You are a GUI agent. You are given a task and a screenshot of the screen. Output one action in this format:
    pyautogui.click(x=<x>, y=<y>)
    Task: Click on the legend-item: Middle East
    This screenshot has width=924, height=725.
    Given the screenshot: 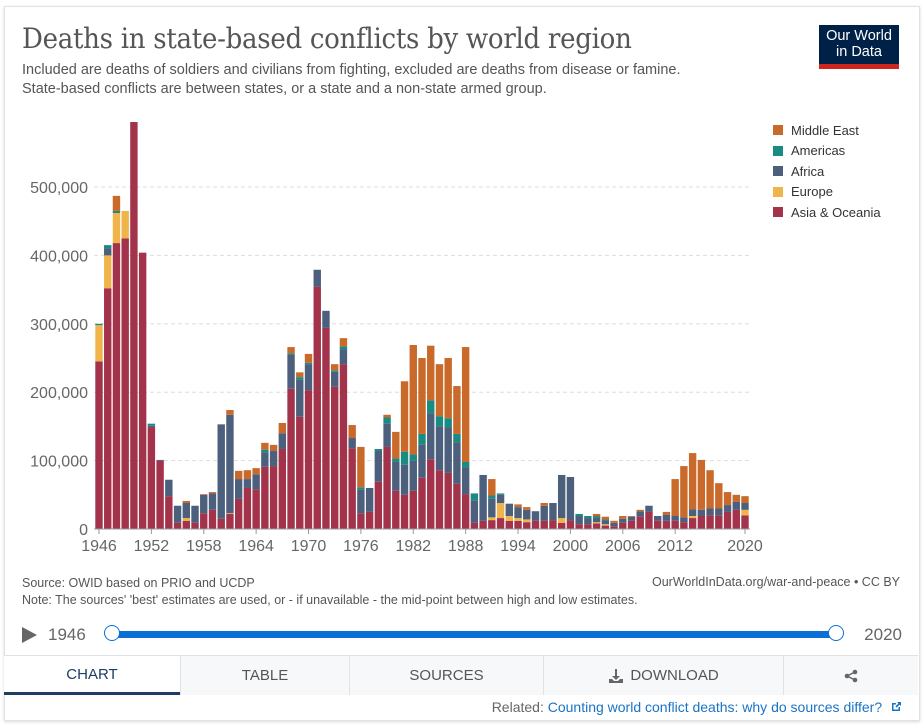 What is the action you would take?
    pyautogui.click(x=827, y=130)
    